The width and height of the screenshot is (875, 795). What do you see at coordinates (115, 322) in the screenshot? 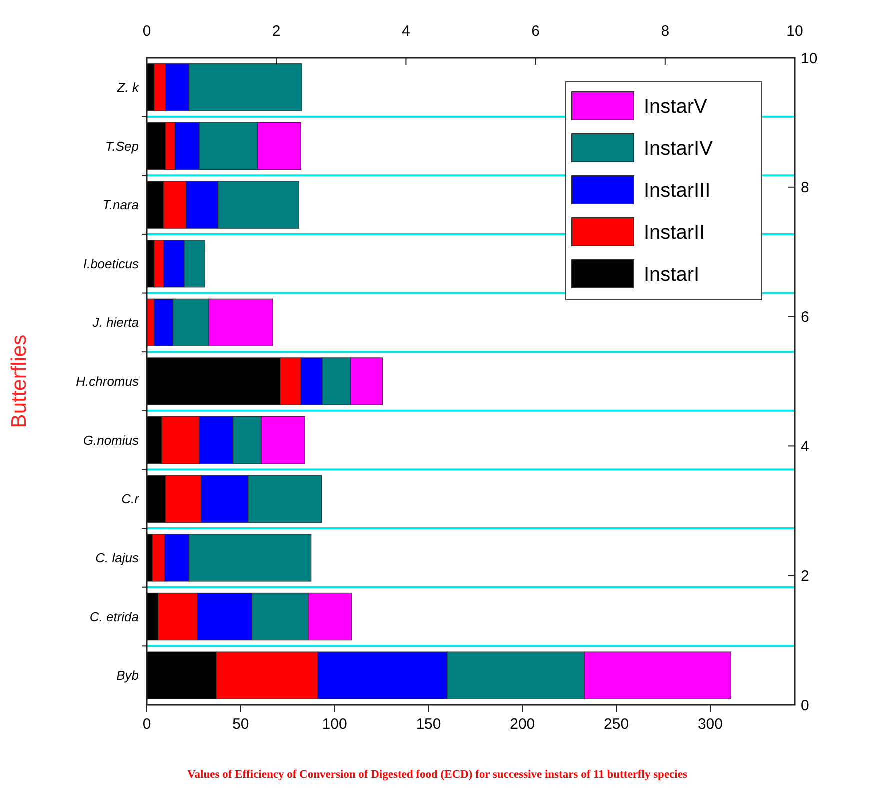
I see `y-tick-label: J. hierta` at bounding box center [115, 322].